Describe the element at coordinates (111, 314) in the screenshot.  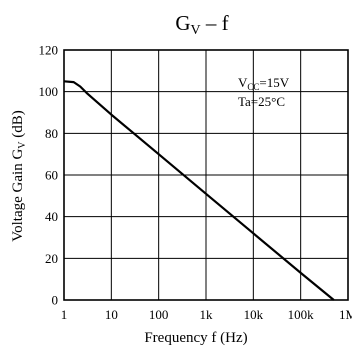
I see `x-tick-label: 10` at that location.